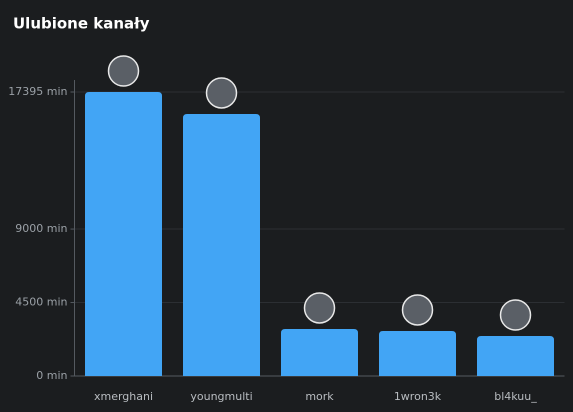 The image size is (573, 412). I want to click on y-tick-label: 0 min, so click(51, 375).